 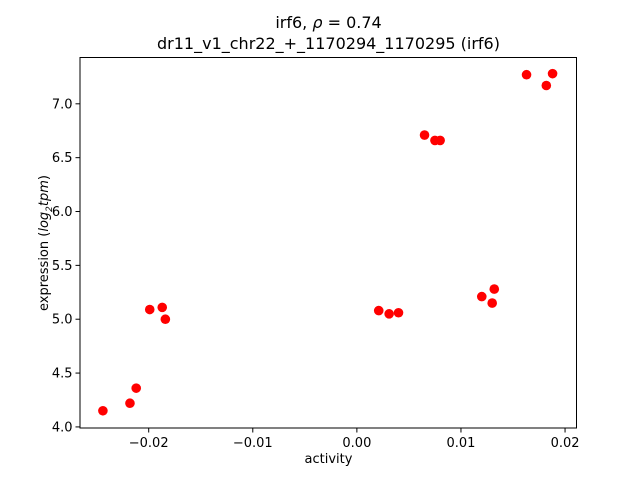 What do you see at coordinates (253, 443) in the screenshot?
I see `x-tick-label: −0.01` at bounding box center [253, 443].